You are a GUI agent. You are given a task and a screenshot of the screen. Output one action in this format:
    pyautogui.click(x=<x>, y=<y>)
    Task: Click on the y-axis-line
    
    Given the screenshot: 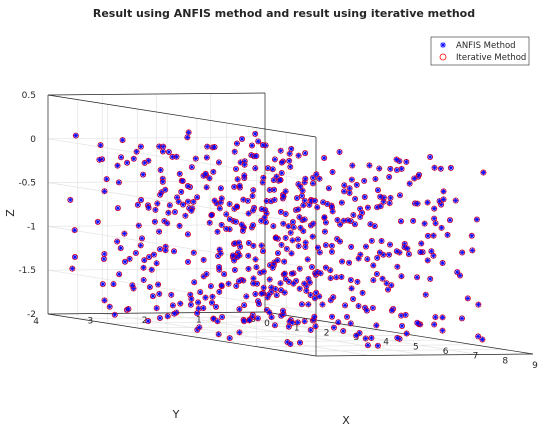 What is the action you would take?
    pyautogui.click(x=156, y=313)
    